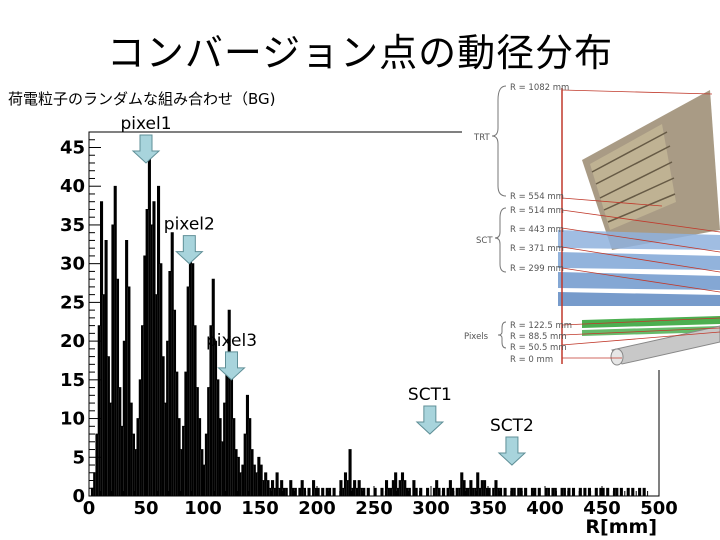 The height and width of the screenshot is (540, 720). I want to click on slide-subtitle: 荷電粒子のランダムな組み合わせ（BG), so click(142, 99).